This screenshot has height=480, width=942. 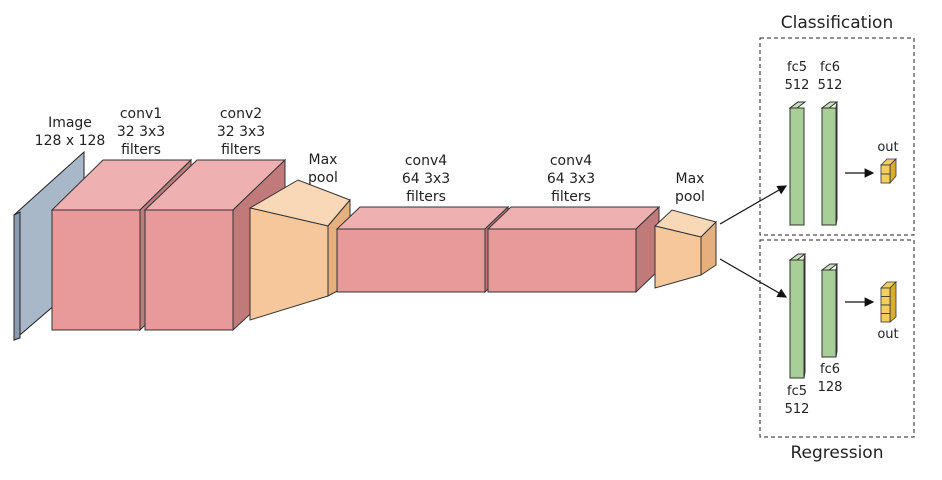 I want to click on cls-fc6-front, so click(x=829, y=166).